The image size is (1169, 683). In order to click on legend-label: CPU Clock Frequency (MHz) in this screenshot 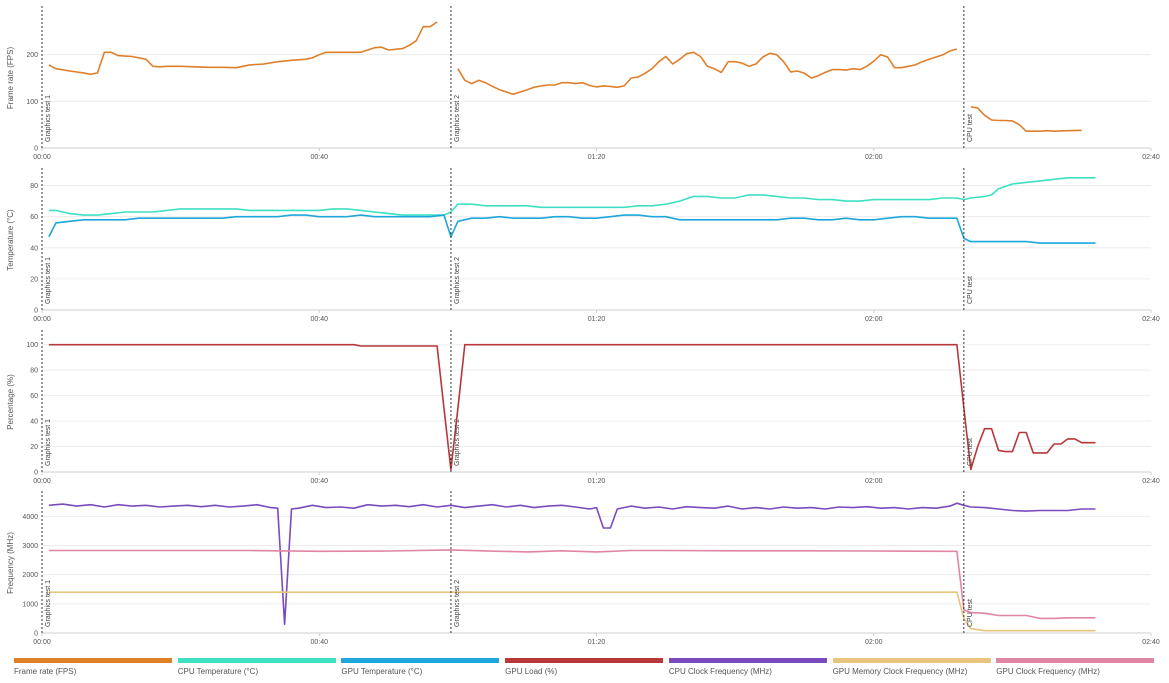, I will do `click(720, 671)`.